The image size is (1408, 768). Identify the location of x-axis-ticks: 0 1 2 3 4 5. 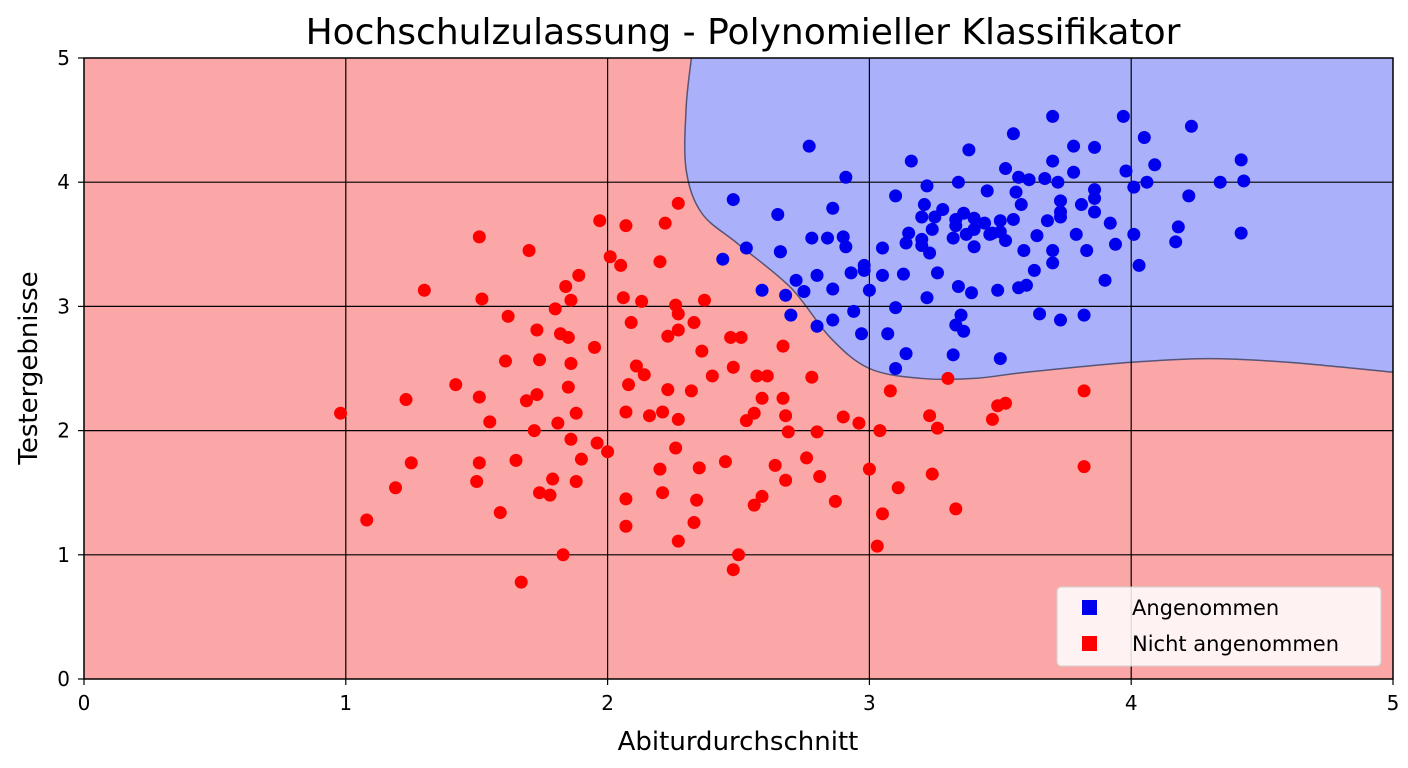
(739, 697).